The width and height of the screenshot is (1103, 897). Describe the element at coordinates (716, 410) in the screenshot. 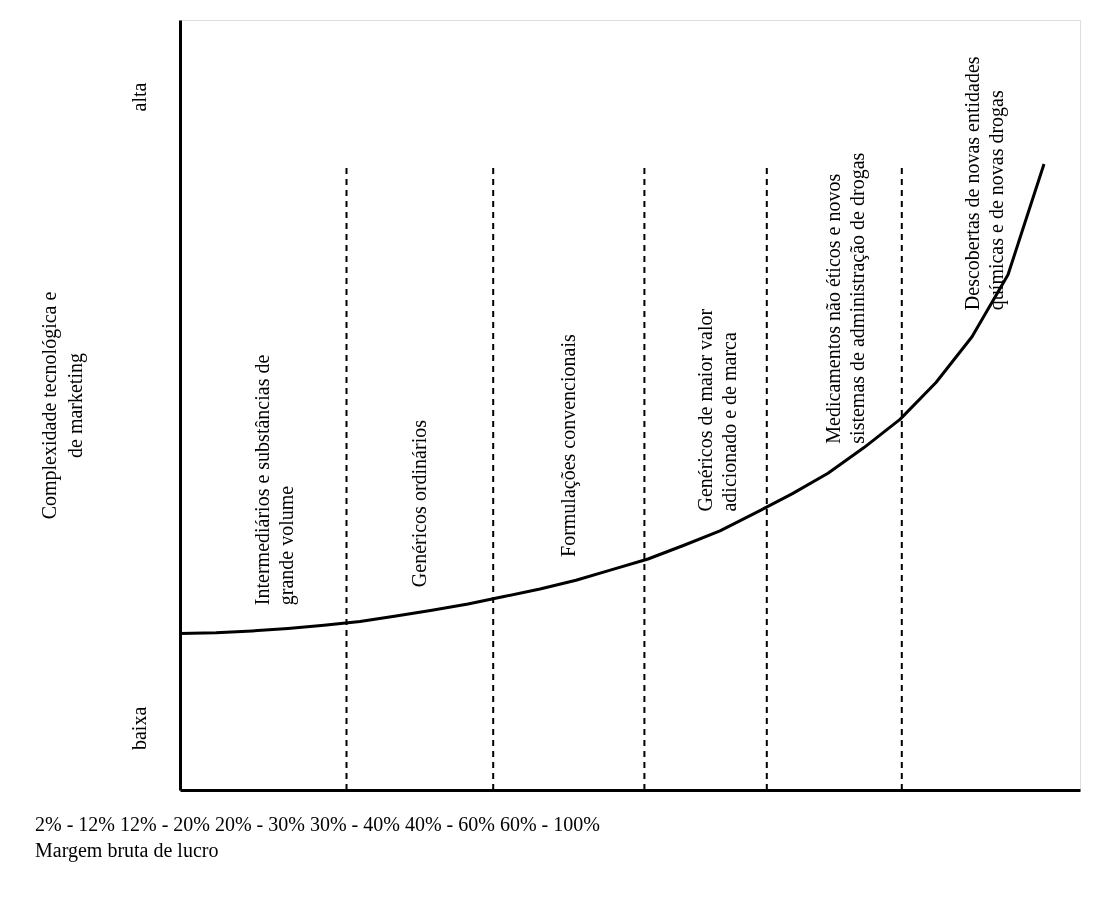

I see `annotation: Genéricos de maior valor adicionado e de marca` at that location.